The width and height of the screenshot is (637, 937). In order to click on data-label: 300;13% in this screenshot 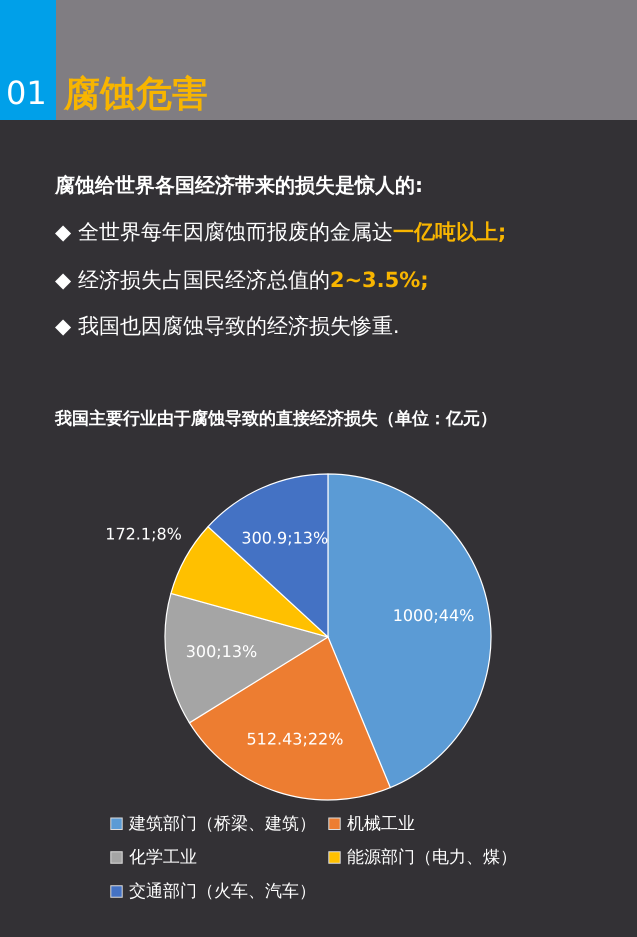, I will do `click(222, 652)`.